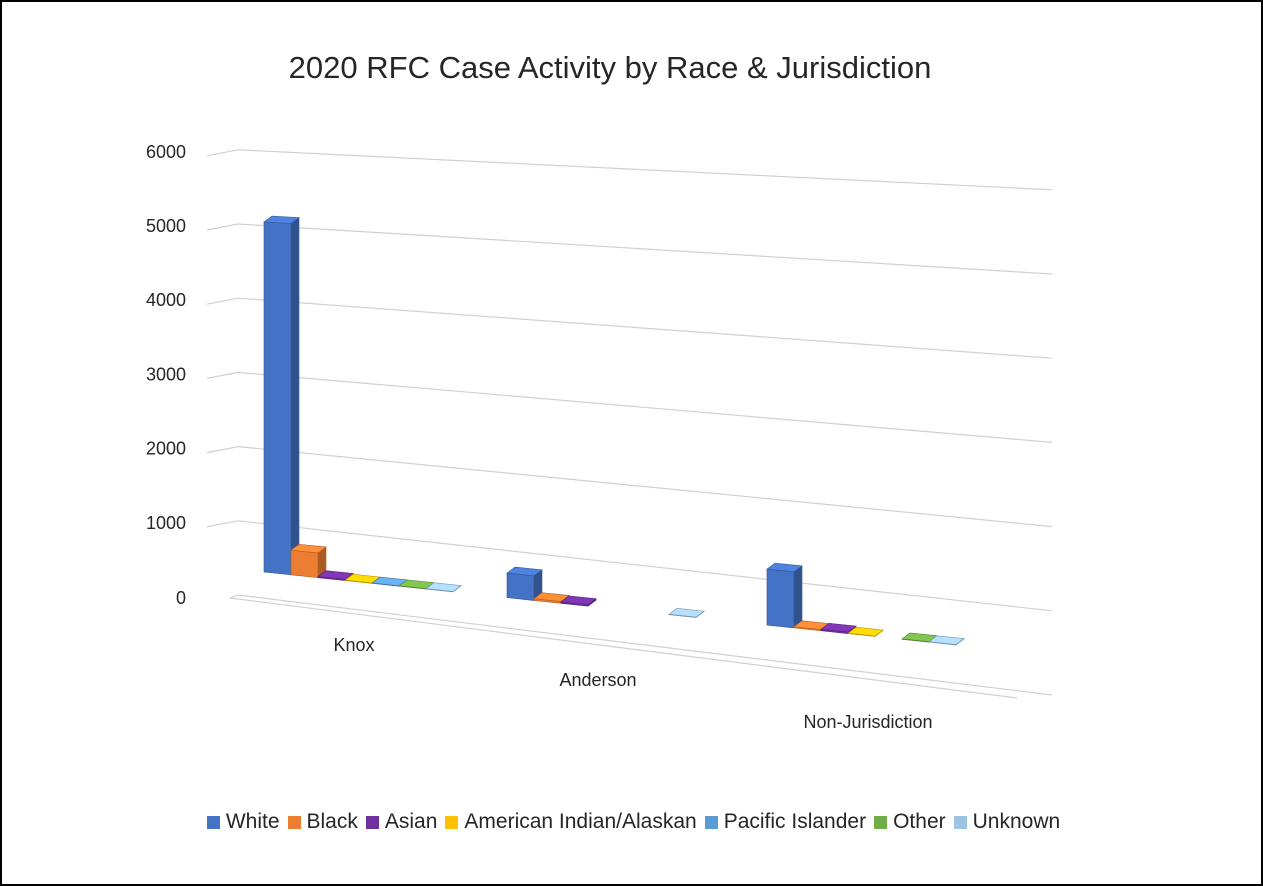 This screenshot has height=886, width=1263. I want to click on y-tick-label: 2000, so click(166, 449).